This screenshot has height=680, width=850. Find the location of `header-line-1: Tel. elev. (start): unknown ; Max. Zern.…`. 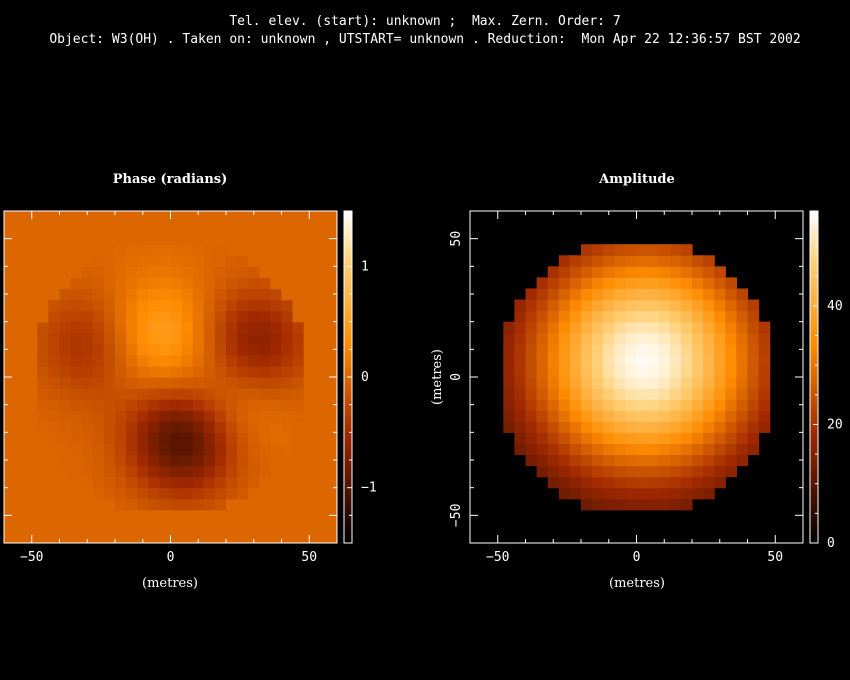

header-line-1: Tel. elev. (start): unknown ; Max. Zern.… is located at coordinates (425, 21).